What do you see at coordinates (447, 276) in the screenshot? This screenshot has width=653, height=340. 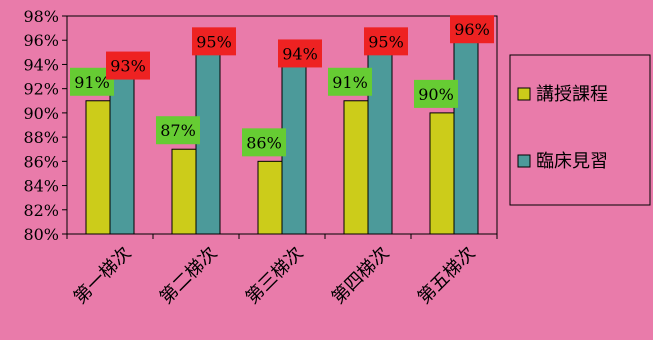 I see `x-category-label: 第五梯次` at bounding box center [447, 276].